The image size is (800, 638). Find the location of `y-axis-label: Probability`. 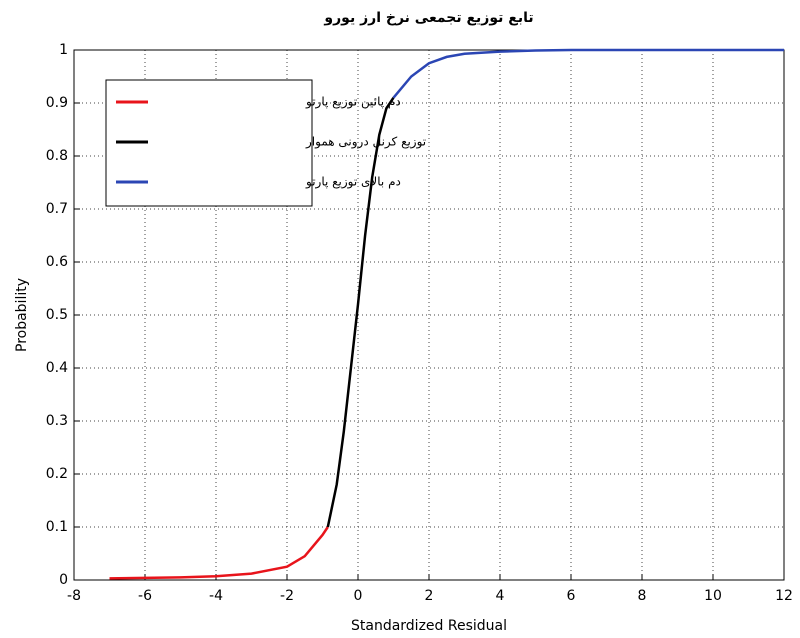

y-axis-label: Probability is located at coordinates (22, 315).